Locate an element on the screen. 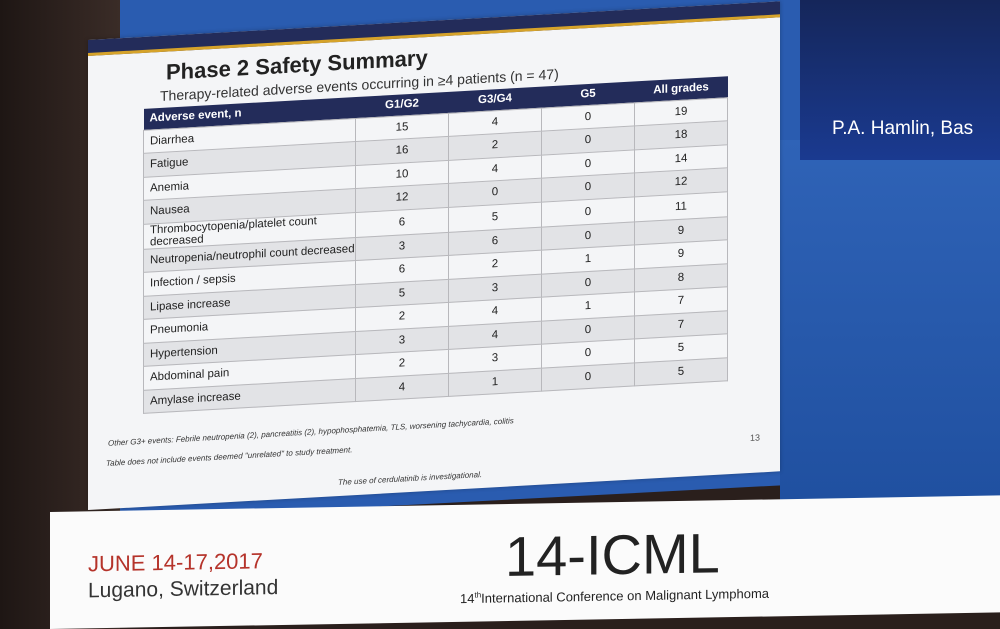 The width and height of the screenshot is (1000, 629). table-cell: 5 is located at coordinates (681, 371).